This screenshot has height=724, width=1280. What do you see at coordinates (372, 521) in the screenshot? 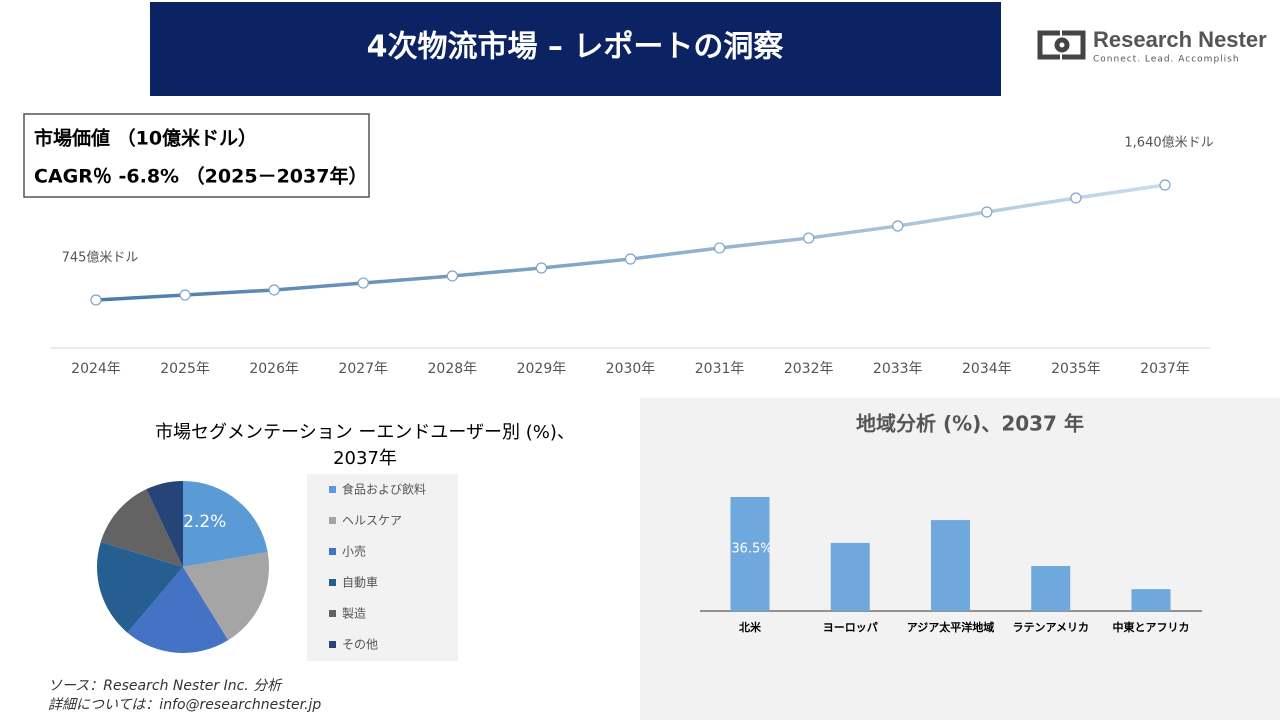
I see `legend-label: ヘルスケア` at bounding box center [372, 521].